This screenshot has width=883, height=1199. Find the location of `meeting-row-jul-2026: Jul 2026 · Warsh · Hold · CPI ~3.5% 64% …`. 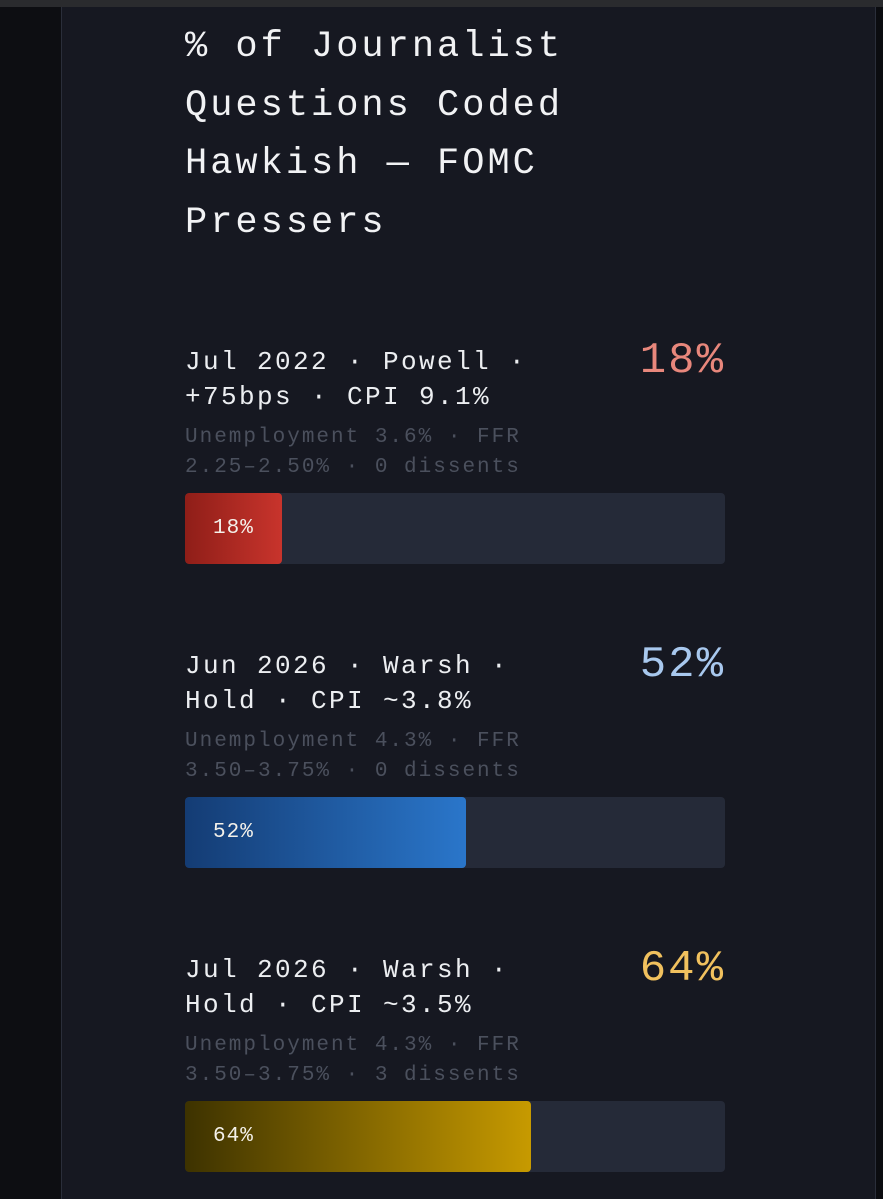

meeting-row-jul-2026: Jul 2026 · Warsh · Hold · CPI ~3.5% 64% … is located at coordinates (455, 1063).